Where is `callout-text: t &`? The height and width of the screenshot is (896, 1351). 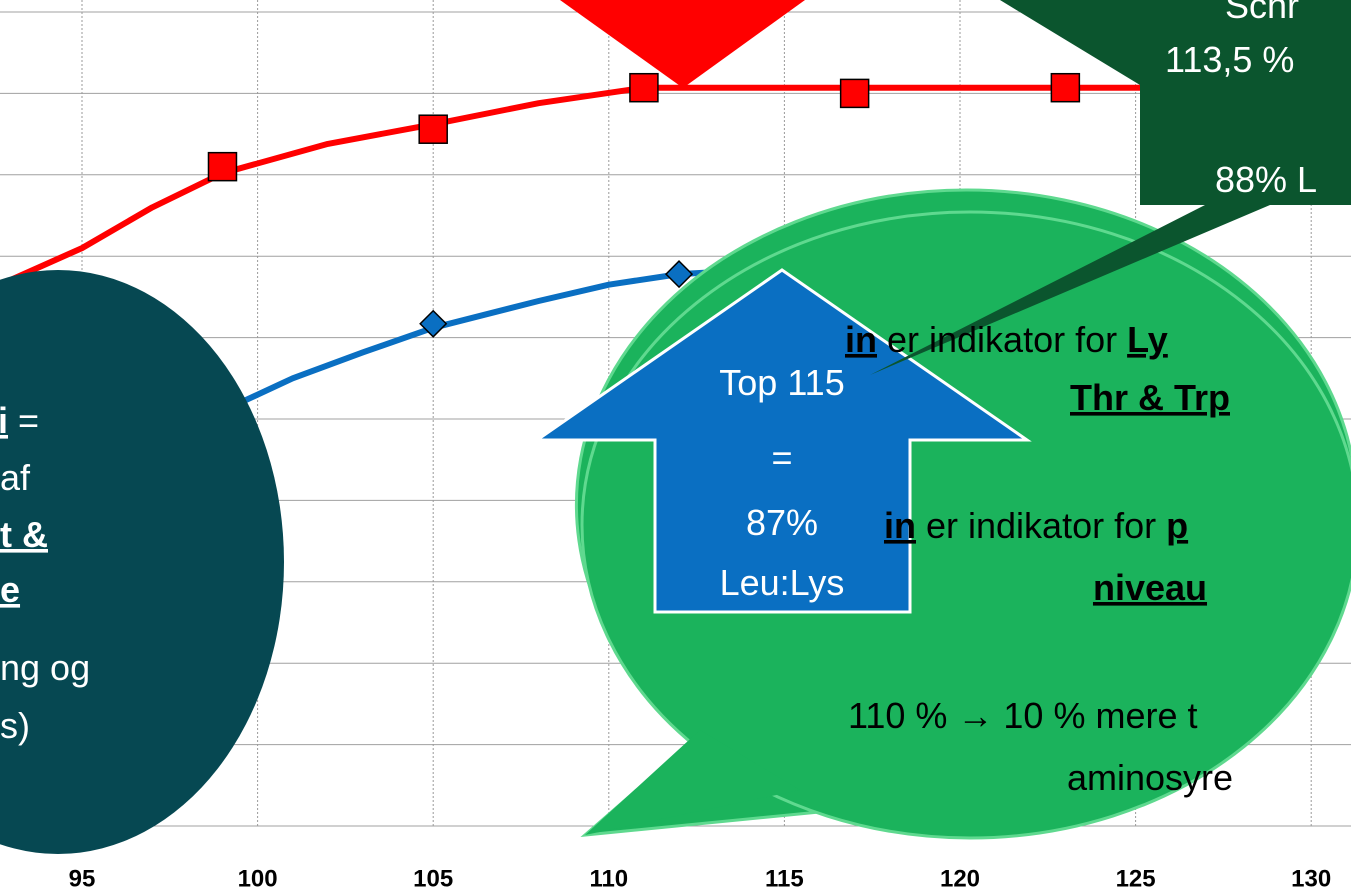 callout-text: t & is located at coordinates (24, 534).